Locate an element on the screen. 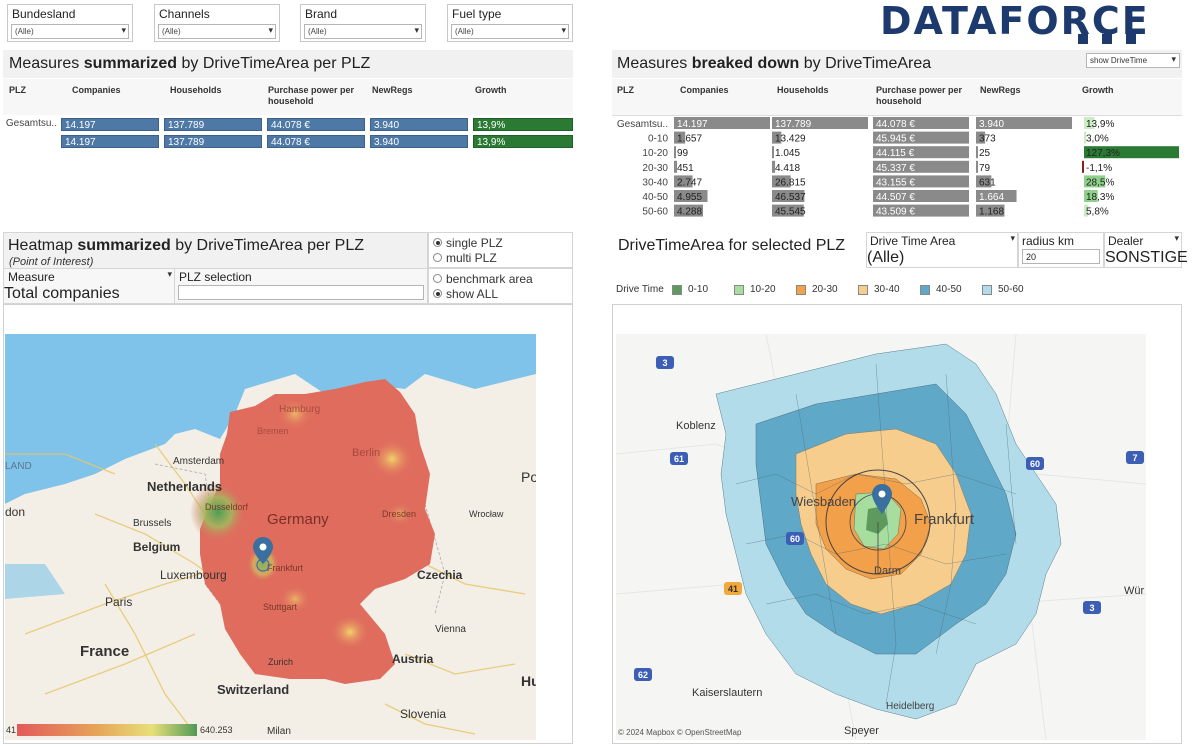 This screenshot has width=1200, height=747. value-purchase: 44.078 € is located at coordinates (895, 124).